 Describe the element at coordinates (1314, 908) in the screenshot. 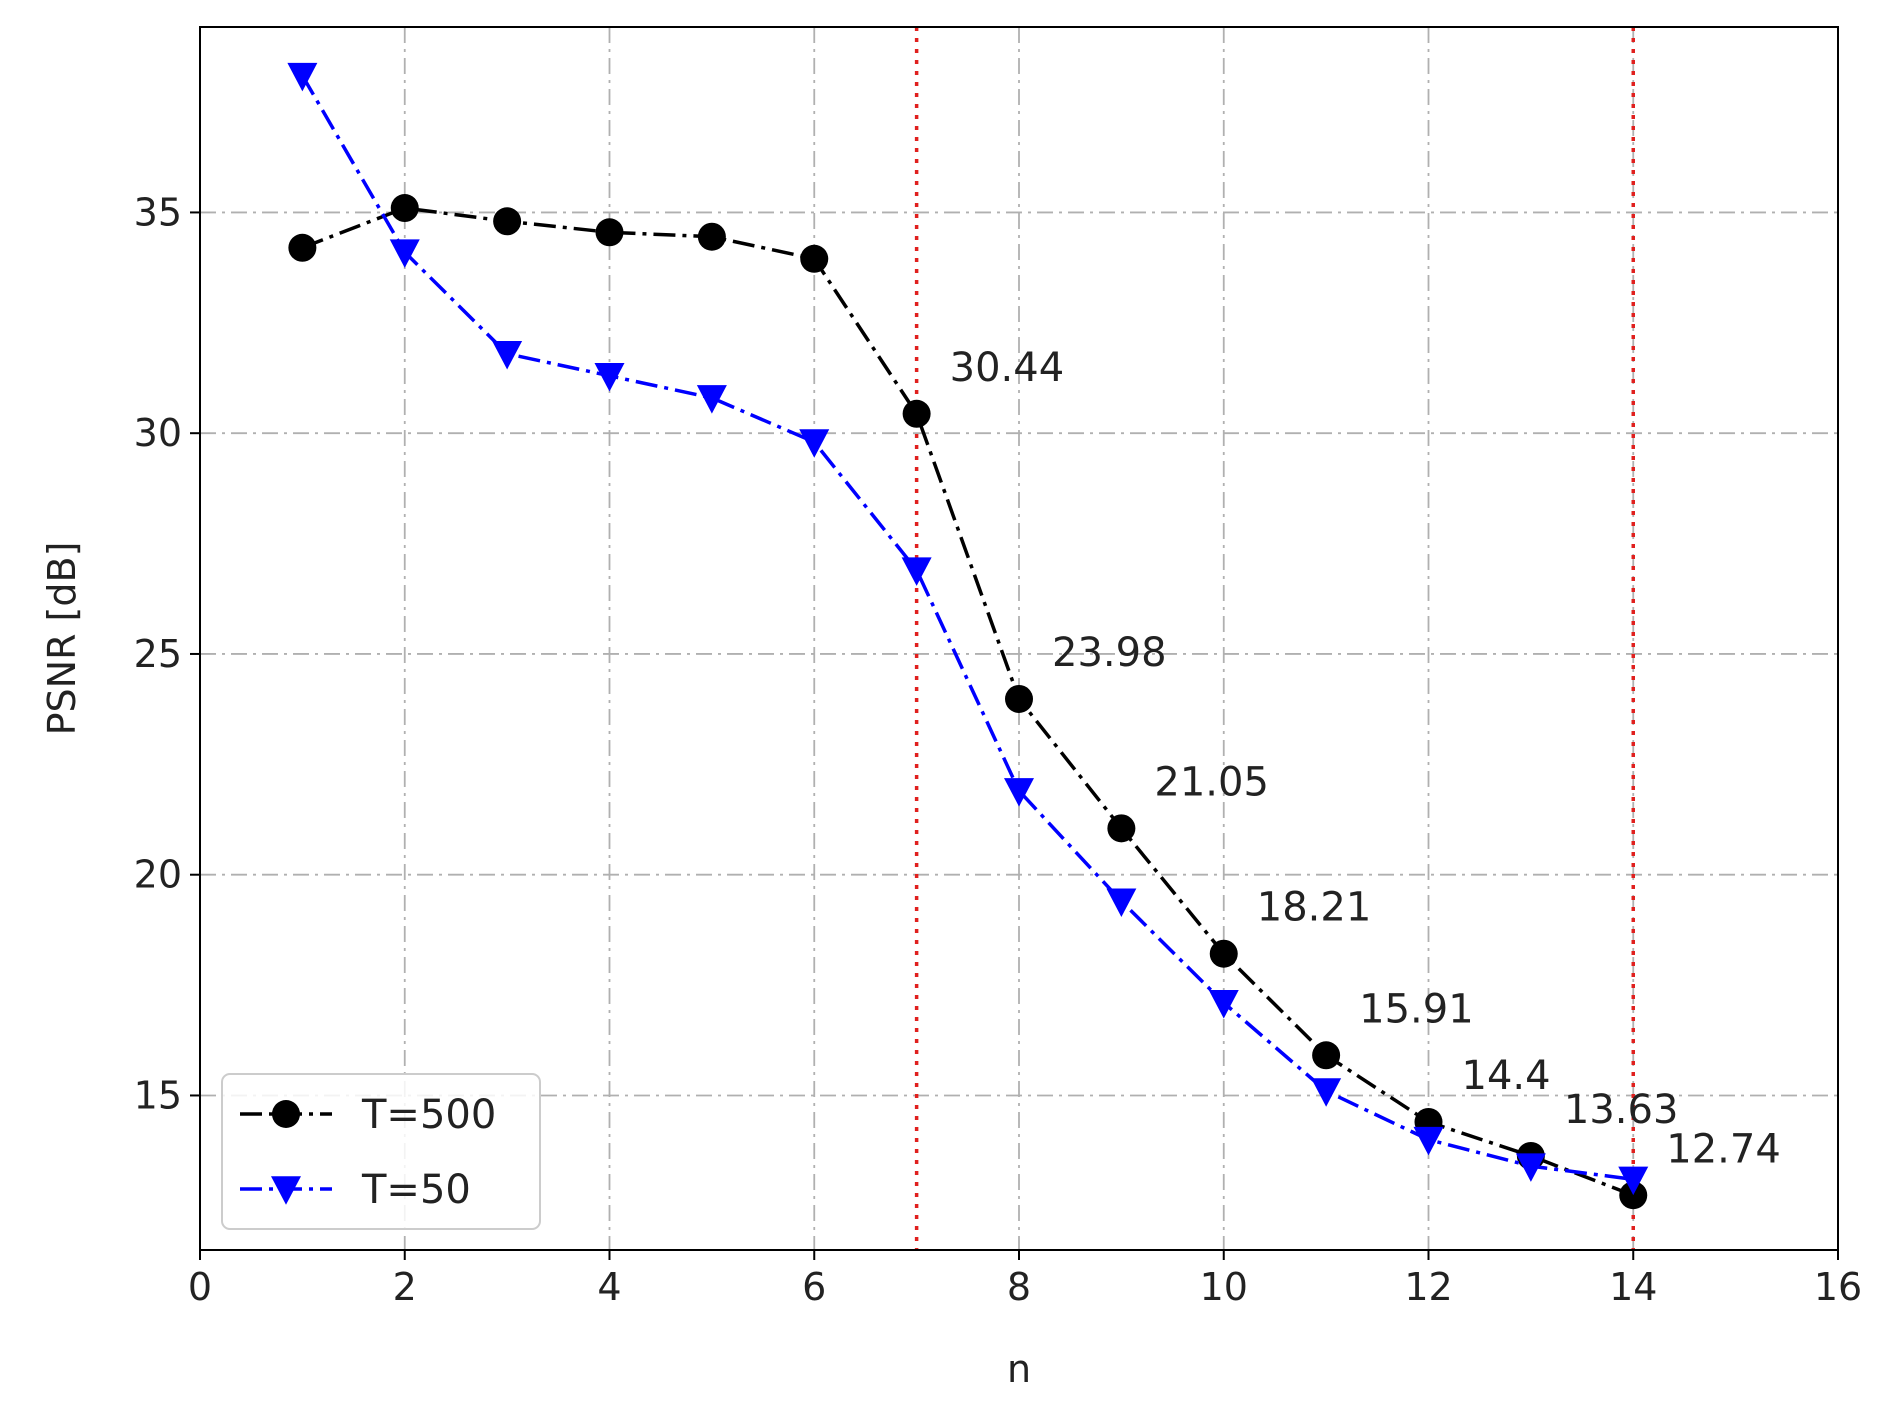

I see `data-label: 18.21` at that location.